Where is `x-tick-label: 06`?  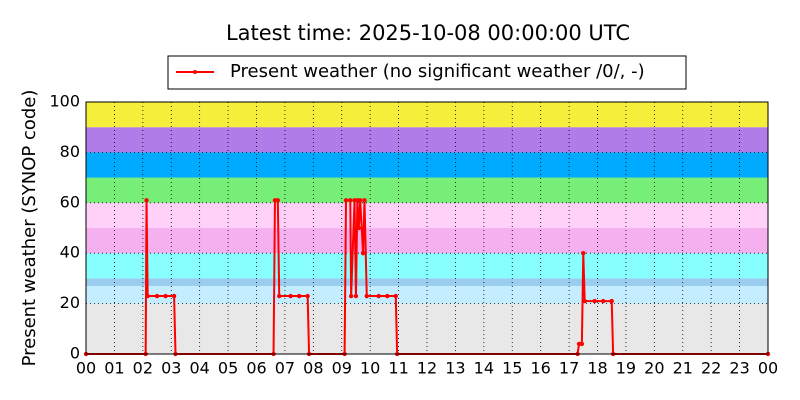
x-tick-label: 06 is located at coordinates (256, 368).